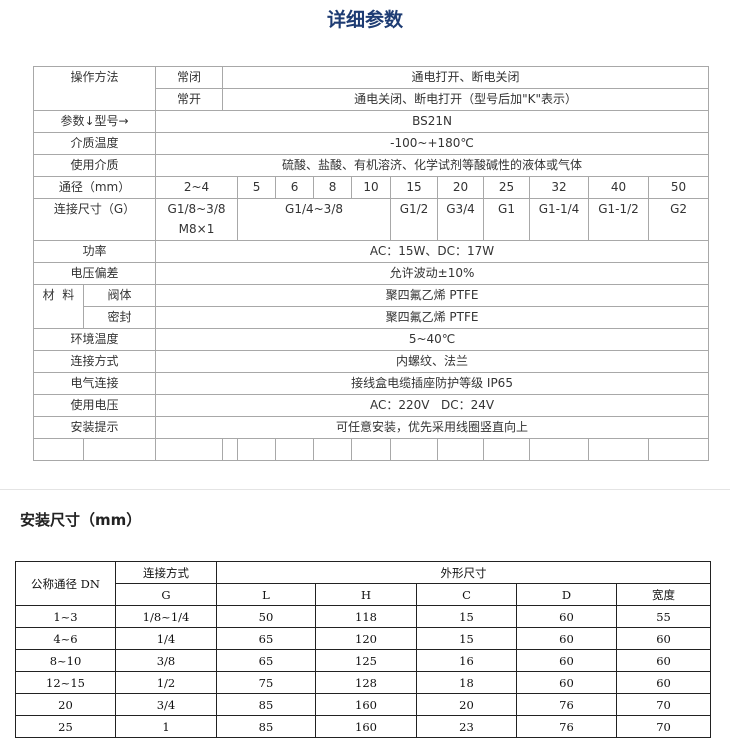 Image resolution: width=730 pixels, height=739 pixels. I want to click on table-cell: 8~10, so click(65, 660).